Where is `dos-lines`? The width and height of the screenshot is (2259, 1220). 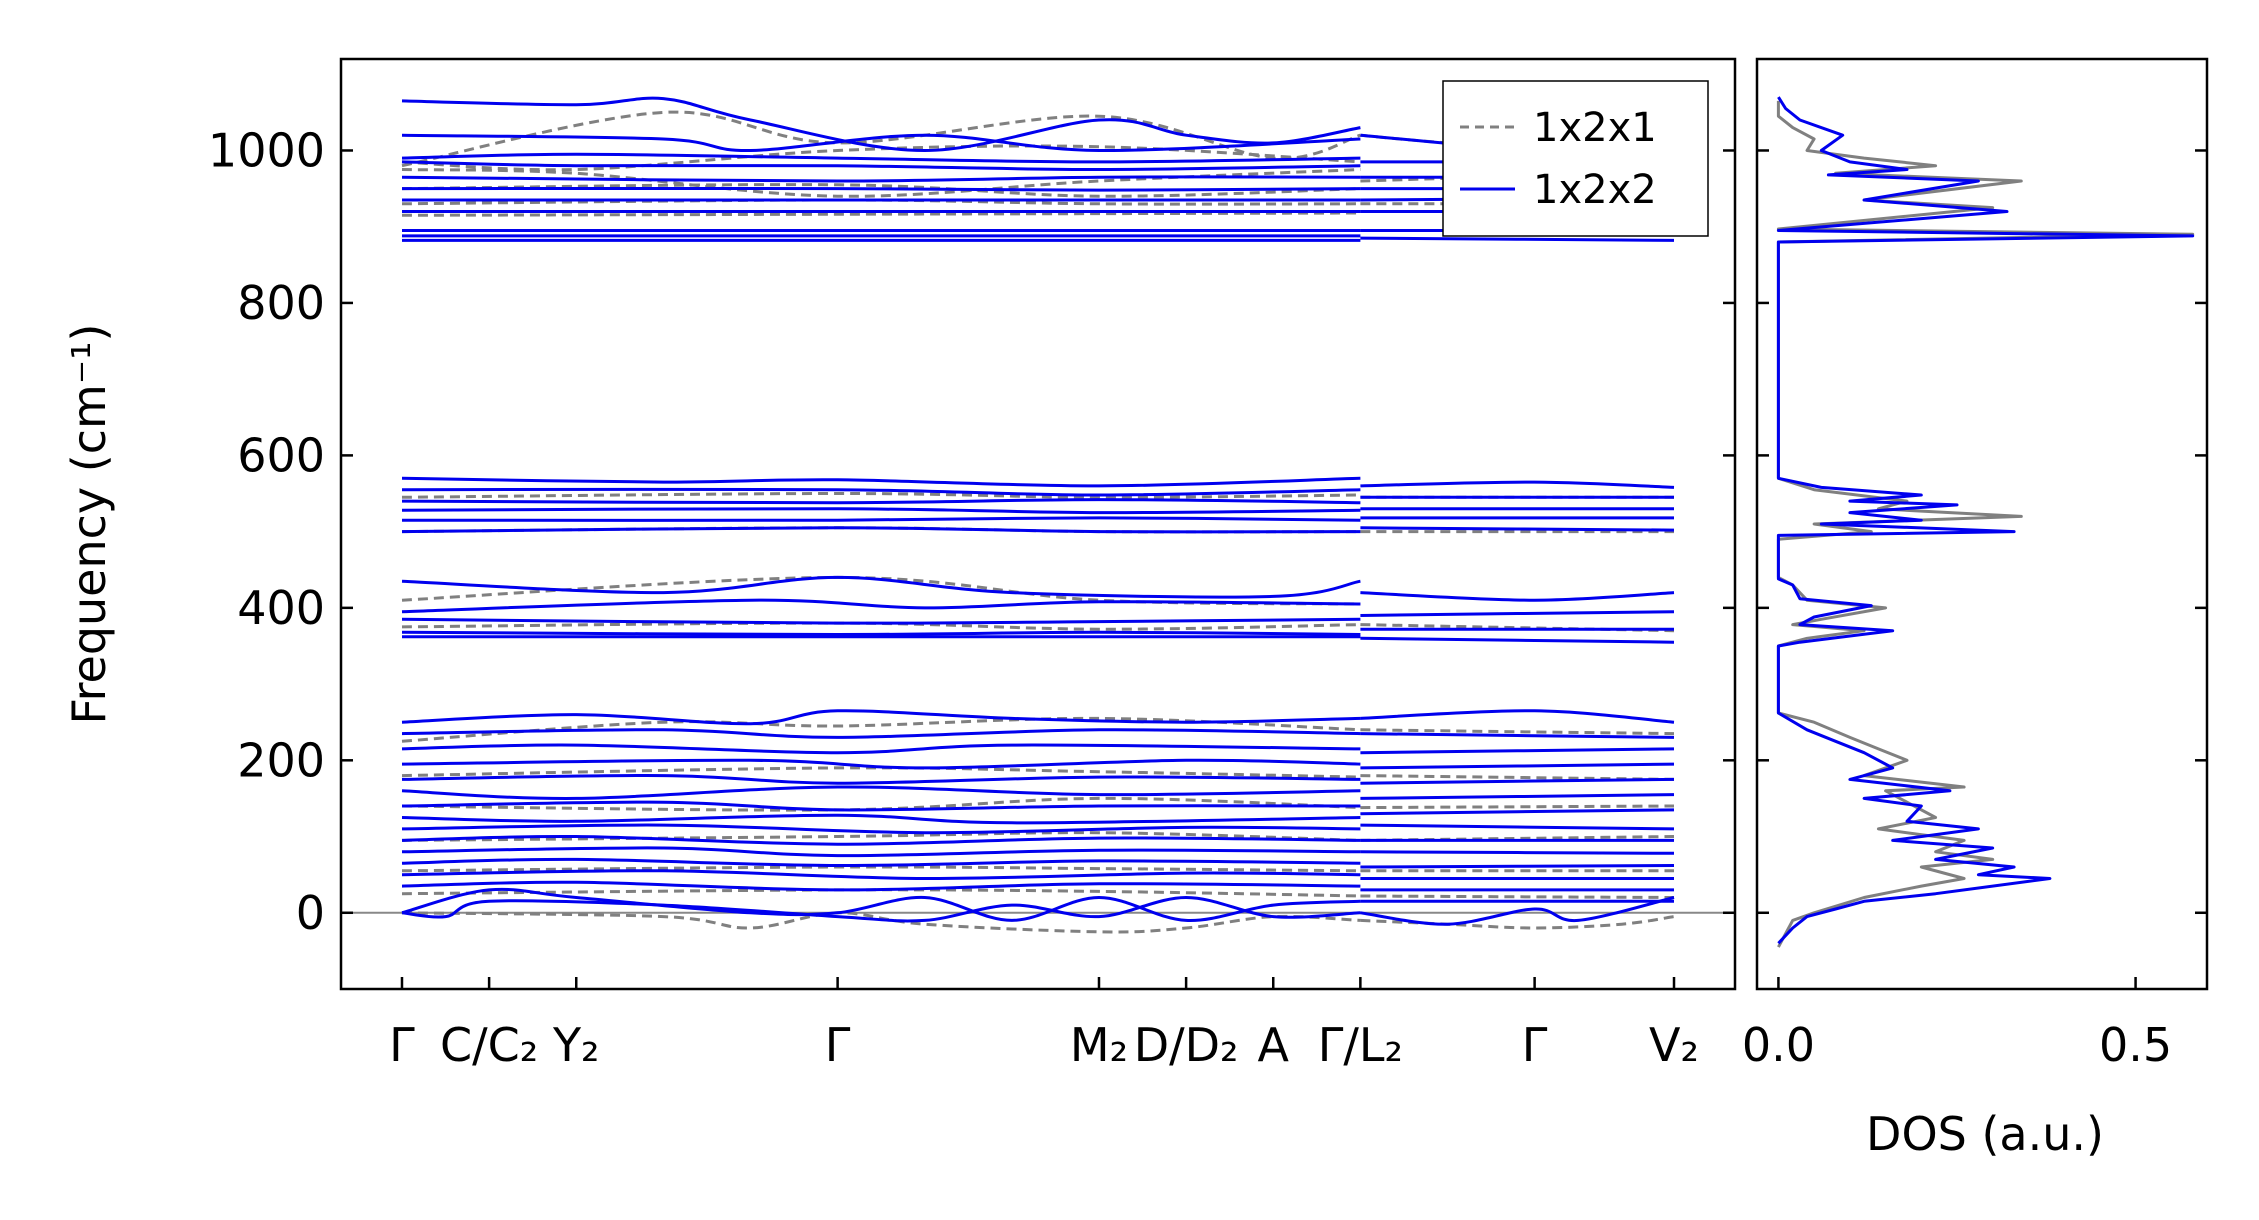
dos-lines is located at coordinates (1985, 522).